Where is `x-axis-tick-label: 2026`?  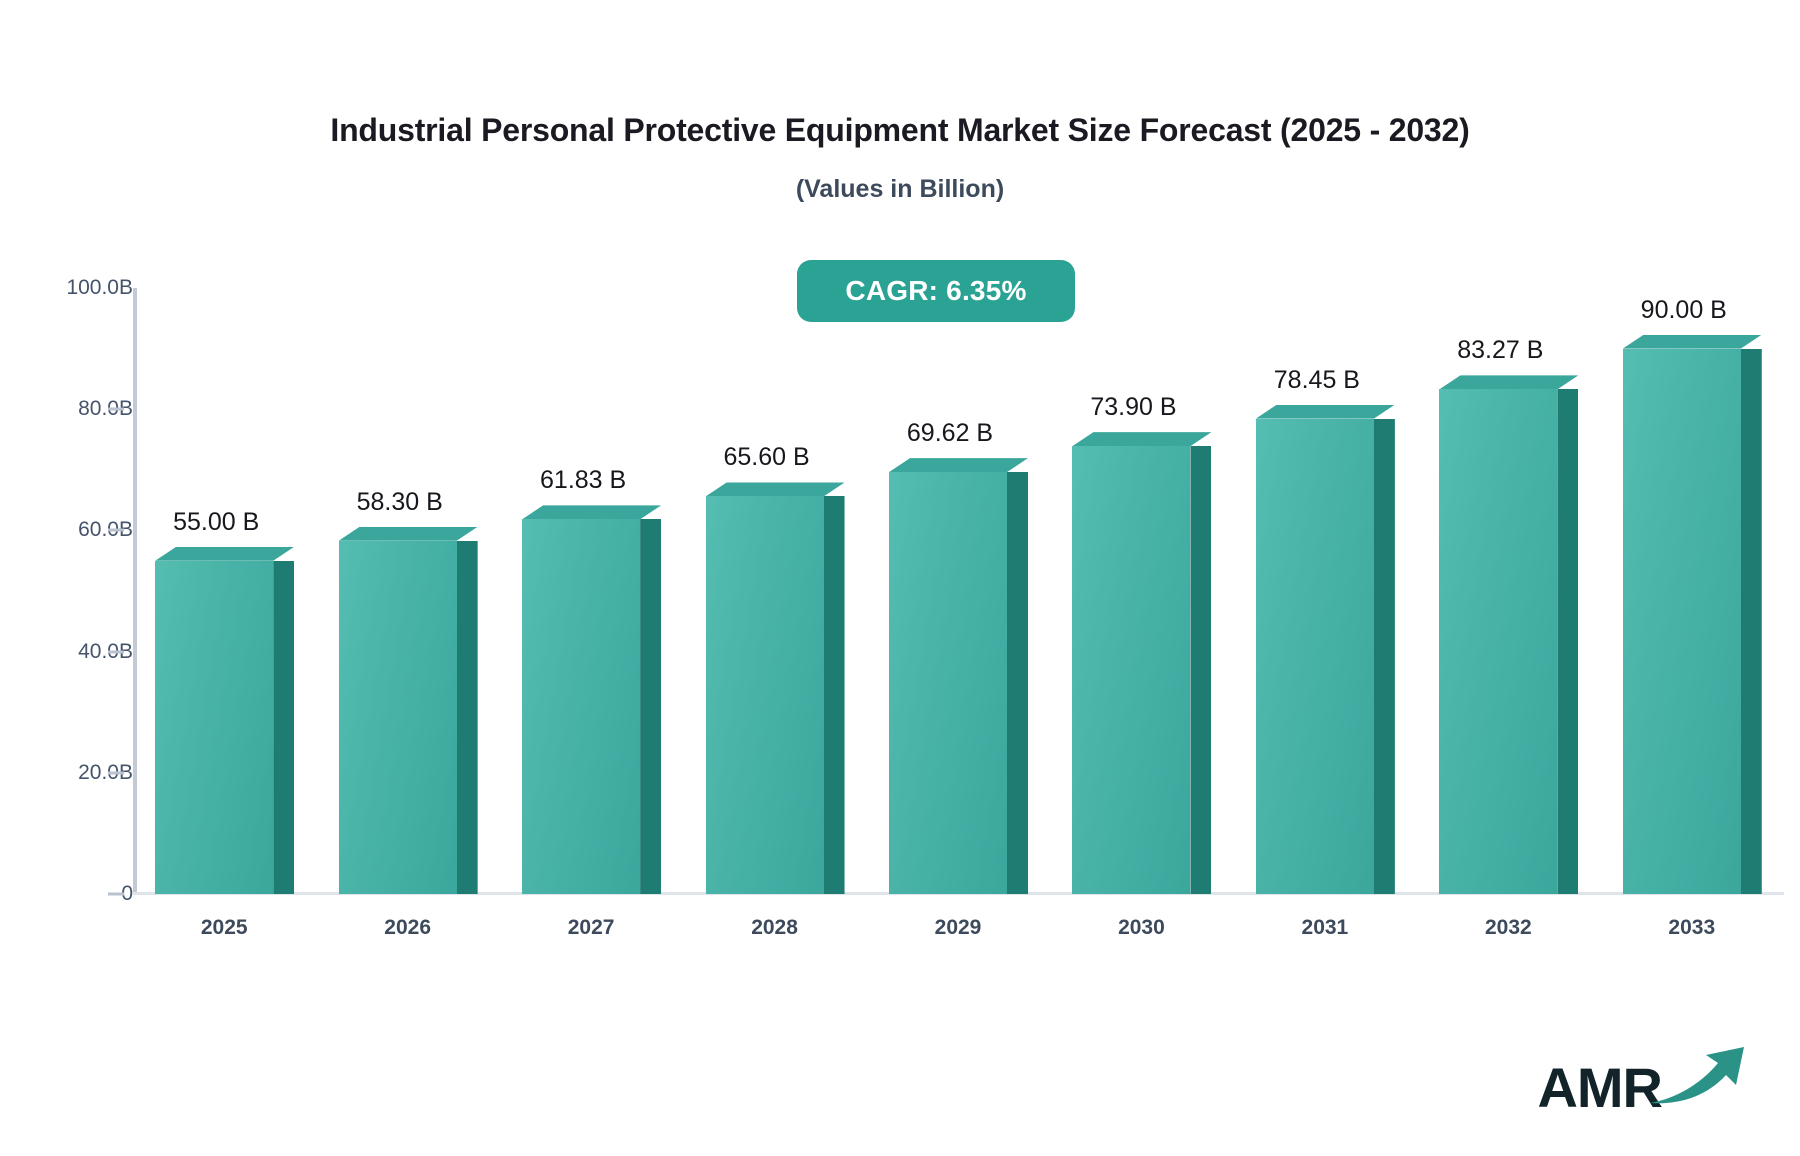 x-axis-tick-label: 2026 is located at coordinates (408, 927).